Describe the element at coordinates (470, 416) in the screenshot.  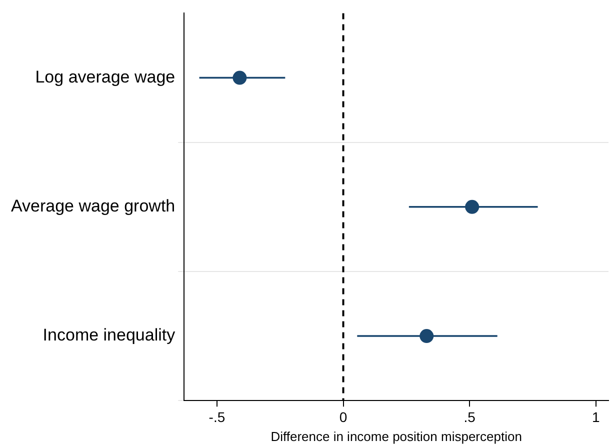
I see `x-tick-label: .5` at that location.